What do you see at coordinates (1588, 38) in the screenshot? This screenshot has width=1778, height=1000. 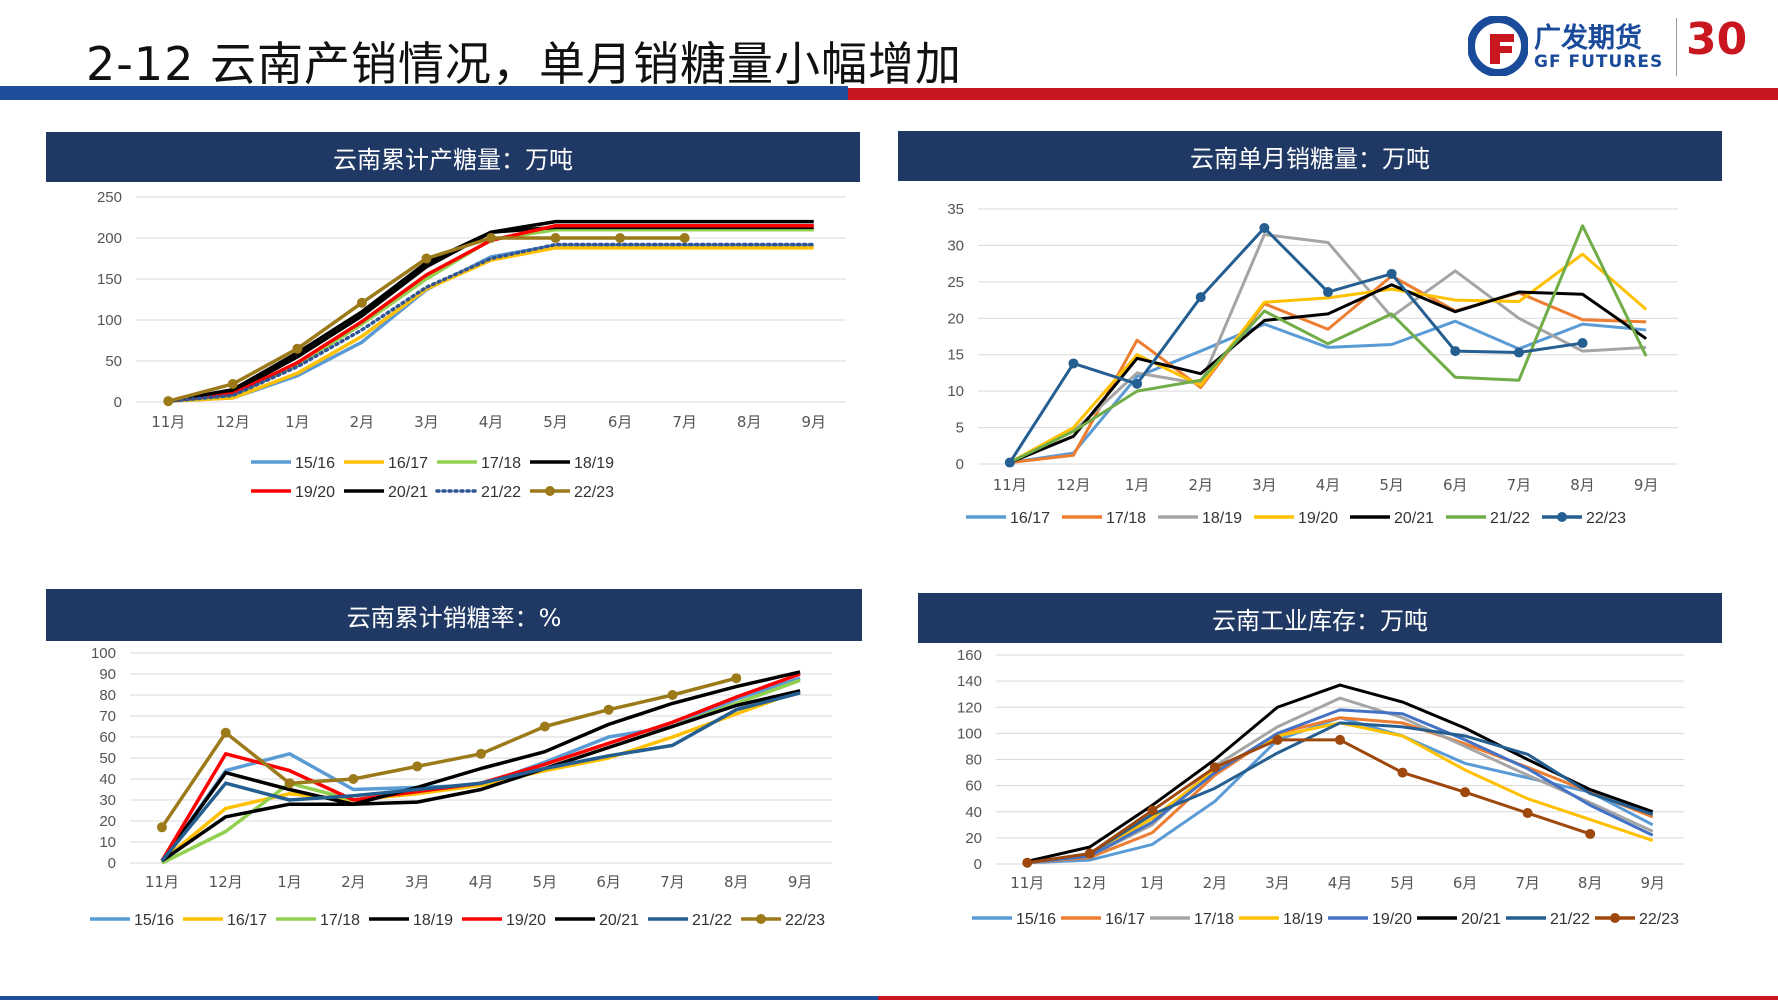 I see `logo-name: 广发期货` at bounding box center [1588, 38].